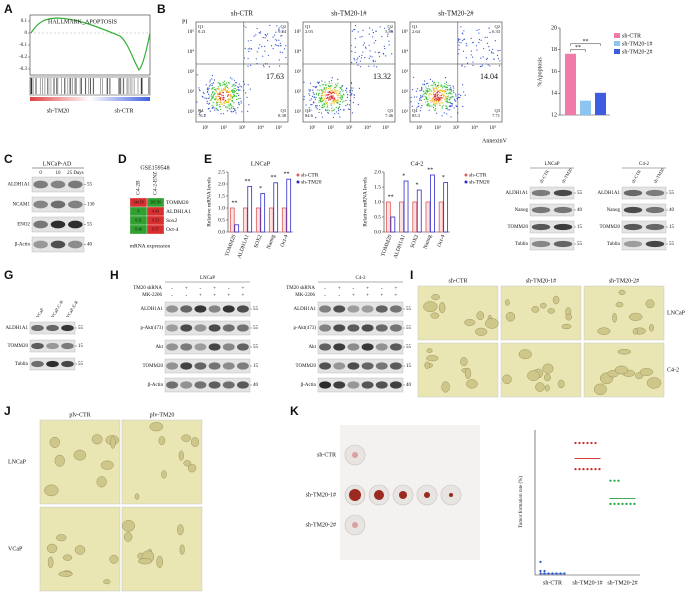 This screenshot has width=685, height=605. Describe the element at coordinates (518, 227) in the screenshot. I see `row-label: TOMM20` at that location.